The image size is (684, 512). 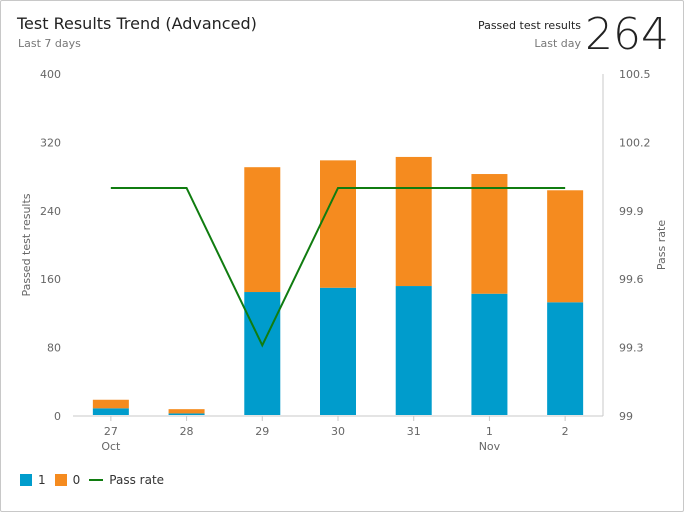 What do you see at coordinates (414, 431) in the screenshot?
I see `x-tick-label: 31` at bounding box center [414, 431].